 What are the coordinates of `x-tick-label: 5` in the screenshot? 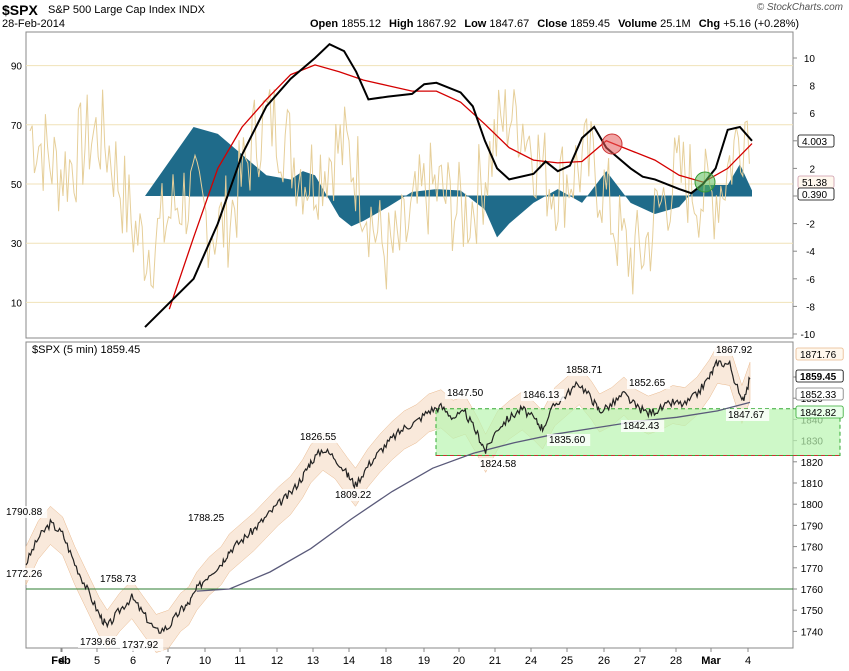 It's located at (97, 661).